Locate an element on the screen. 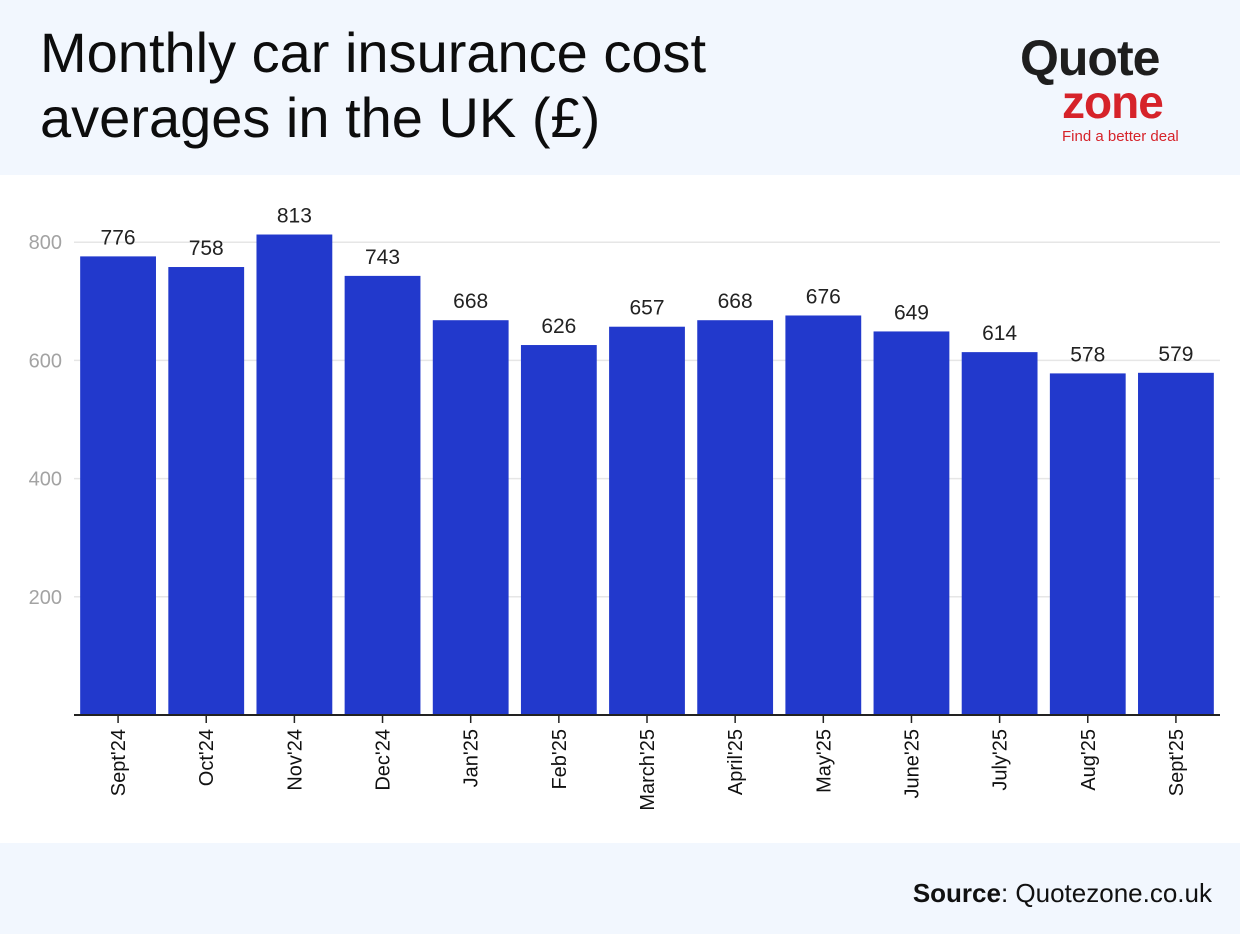 The image size is (1240, 934). source-label: Source is located at coordinates (956, 893).